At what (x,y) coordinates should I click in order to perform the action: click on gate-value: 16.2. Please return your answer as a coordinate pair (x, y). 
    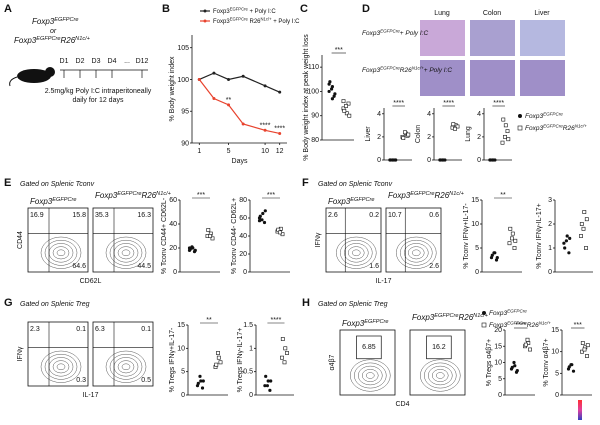
    Looking at the image, I should click on (439, 347).